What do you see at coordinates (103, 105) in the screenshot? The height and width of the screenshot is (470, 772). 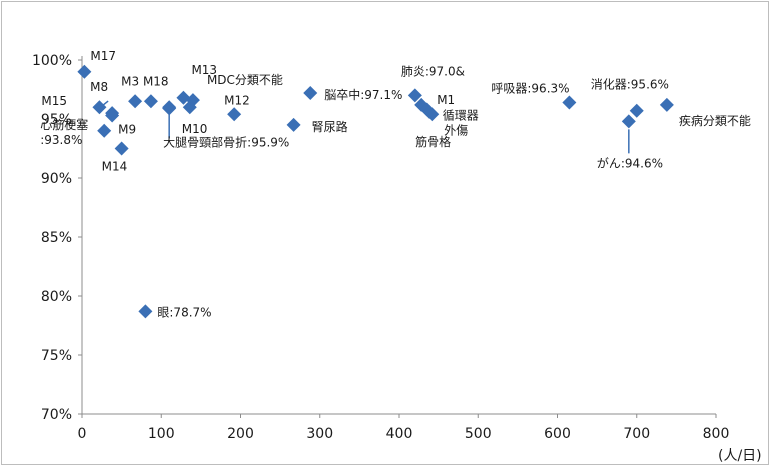 I see `label-leader-line` at bounding box center [103, 105].